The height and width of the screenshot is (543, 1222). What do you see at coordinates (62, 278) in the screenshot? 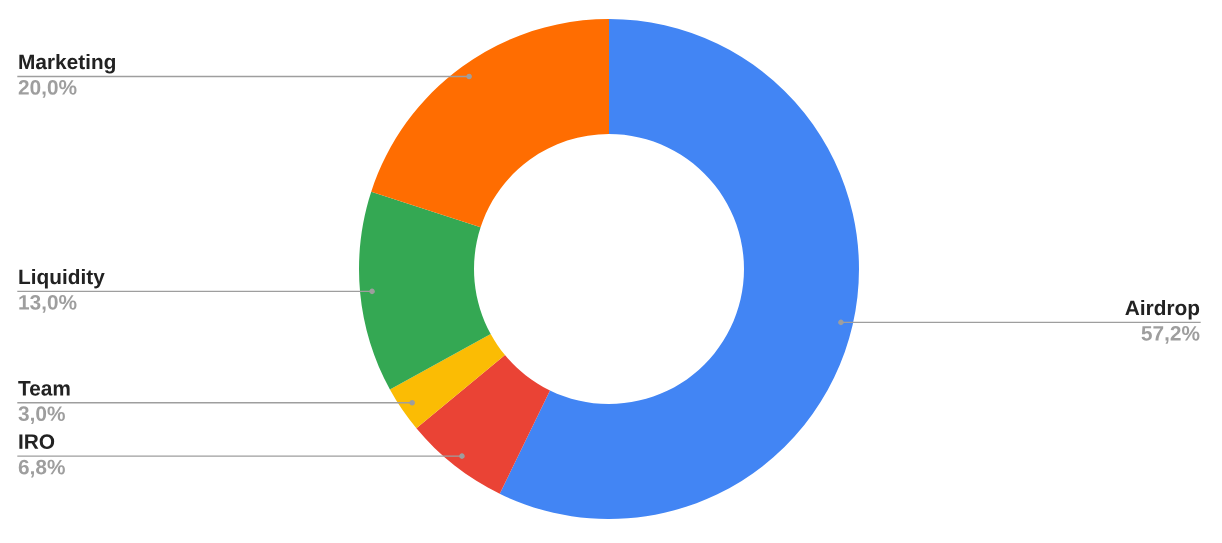
I see `slice-label: Liquidity` at bounding box center [62, 278].